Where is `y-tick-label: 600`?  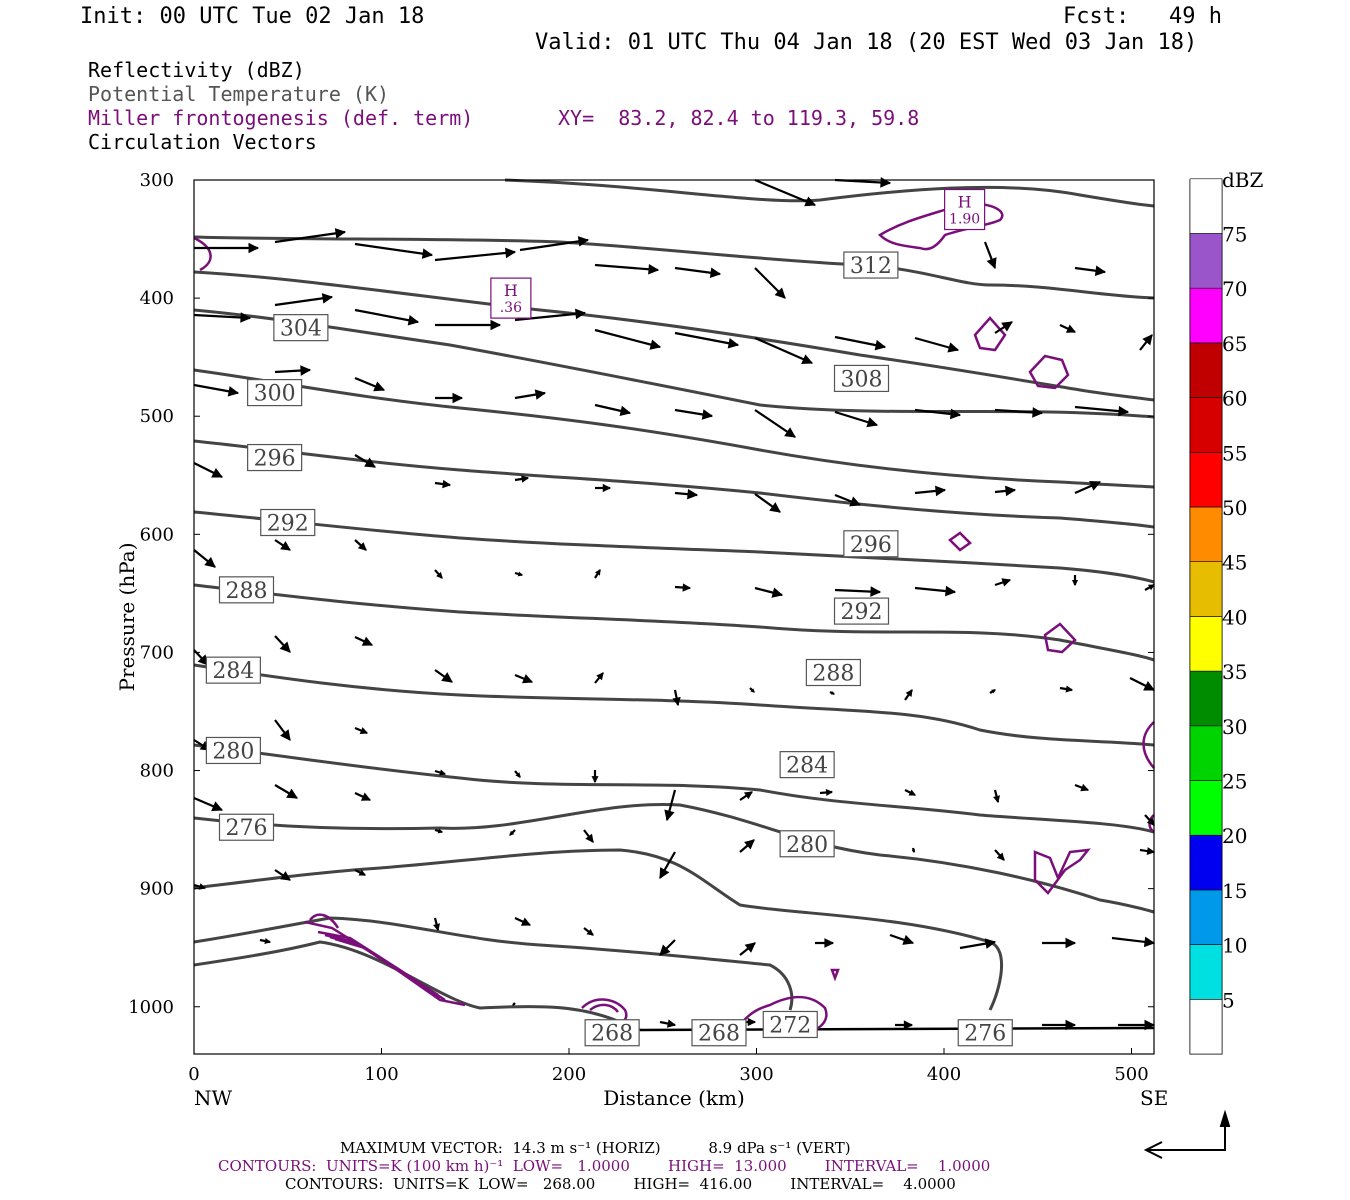
y-tick-label: 600 is located at coordinates (157, 534).